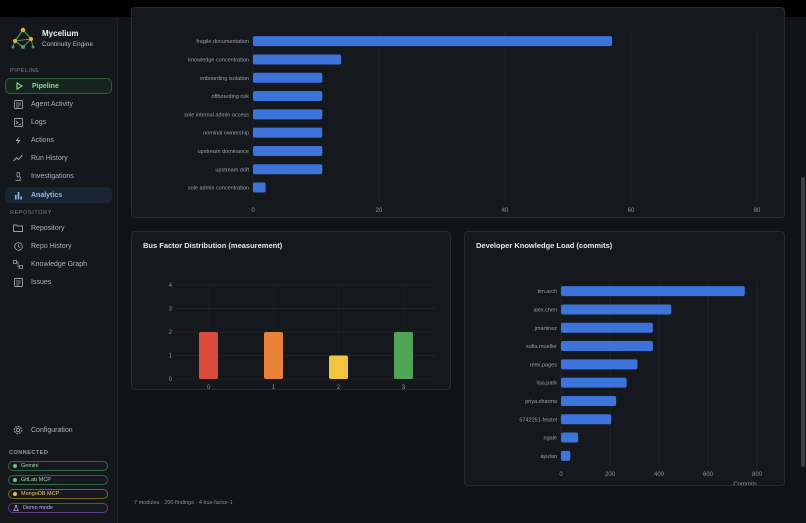  I want to click on sidebar-item-label: Repository, so click(48, 228).